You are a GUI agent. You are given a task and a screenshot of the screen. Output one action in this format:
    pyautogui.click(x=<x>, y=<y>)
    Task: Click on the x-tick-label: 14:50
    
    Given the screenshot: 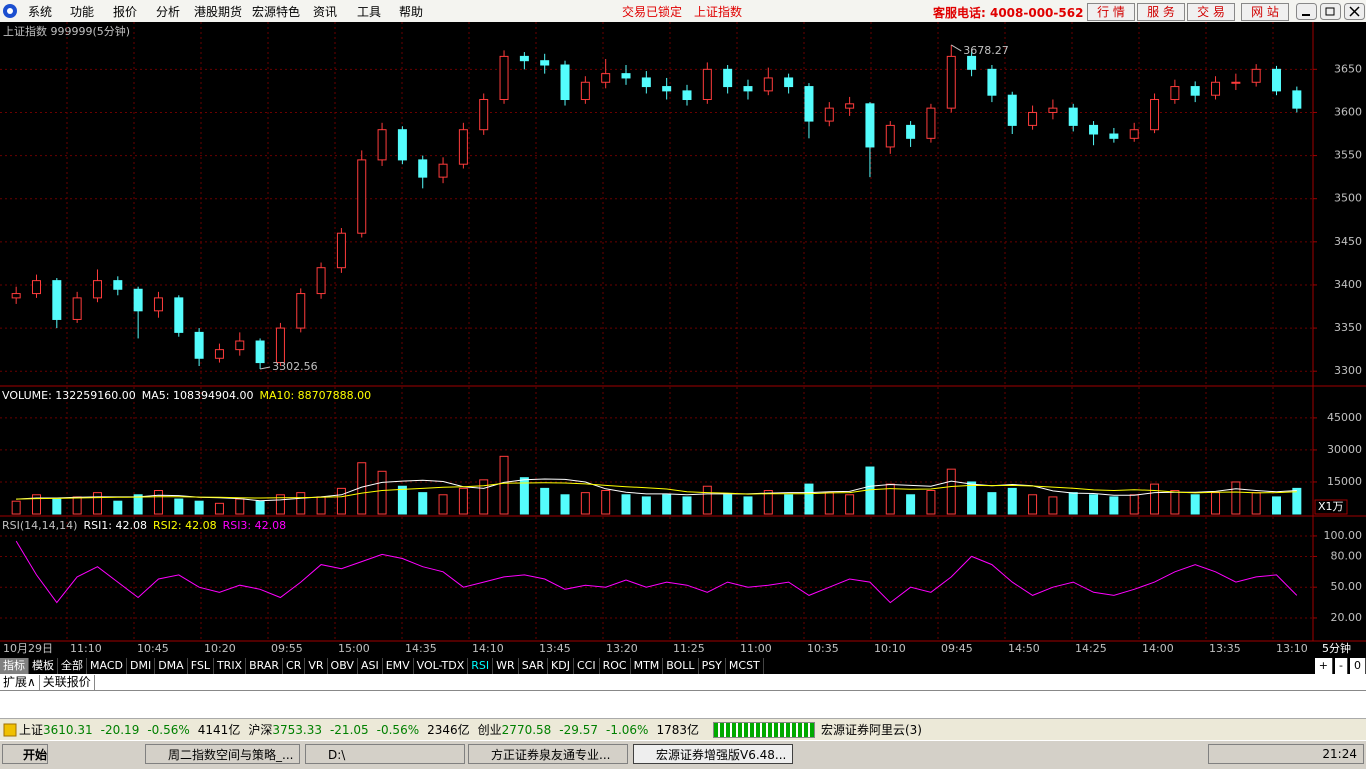 What is the action you would take?
    pyautogui.click(x=1024, y=648)
    